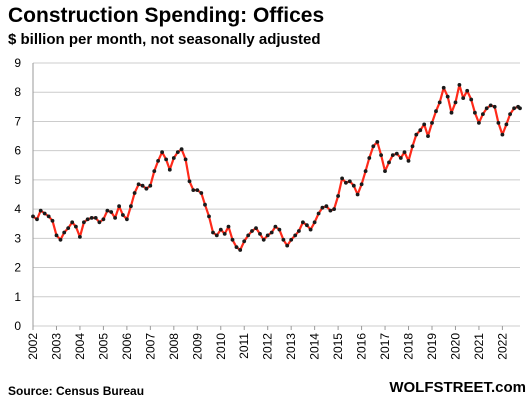 The height and width of the screenshot is (409, 532). Describe the element at coordinates (103, 346) in the screenshot. I see `x-tick-label: 2005` at that location.